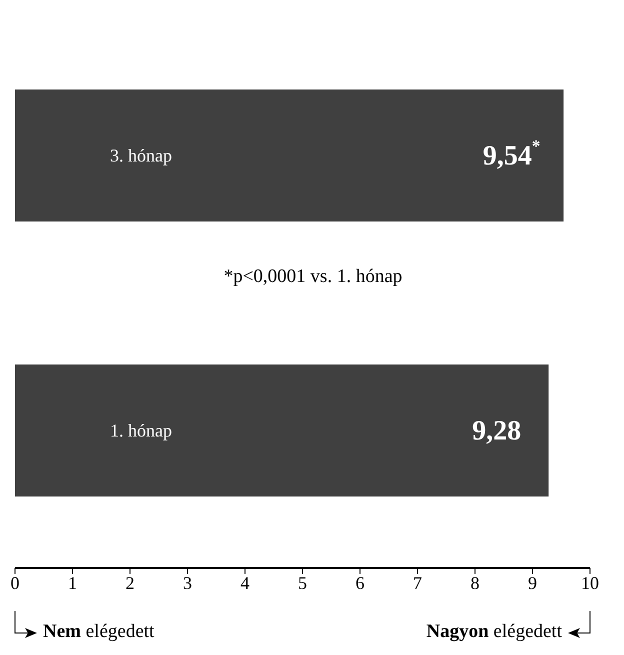 This screenshot has height=655, width=624. What do you see at coordinates (141, 430) in the screenshot?
I see `y-tick-label: 1. hónap` at bounding box center [141, 430].